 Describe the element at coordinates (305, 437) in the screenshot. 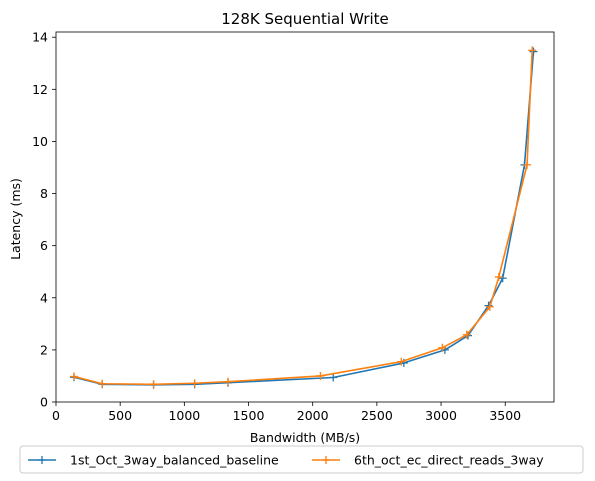

I see `x-axis-label: Bandwidth (MB/s)` at that location.